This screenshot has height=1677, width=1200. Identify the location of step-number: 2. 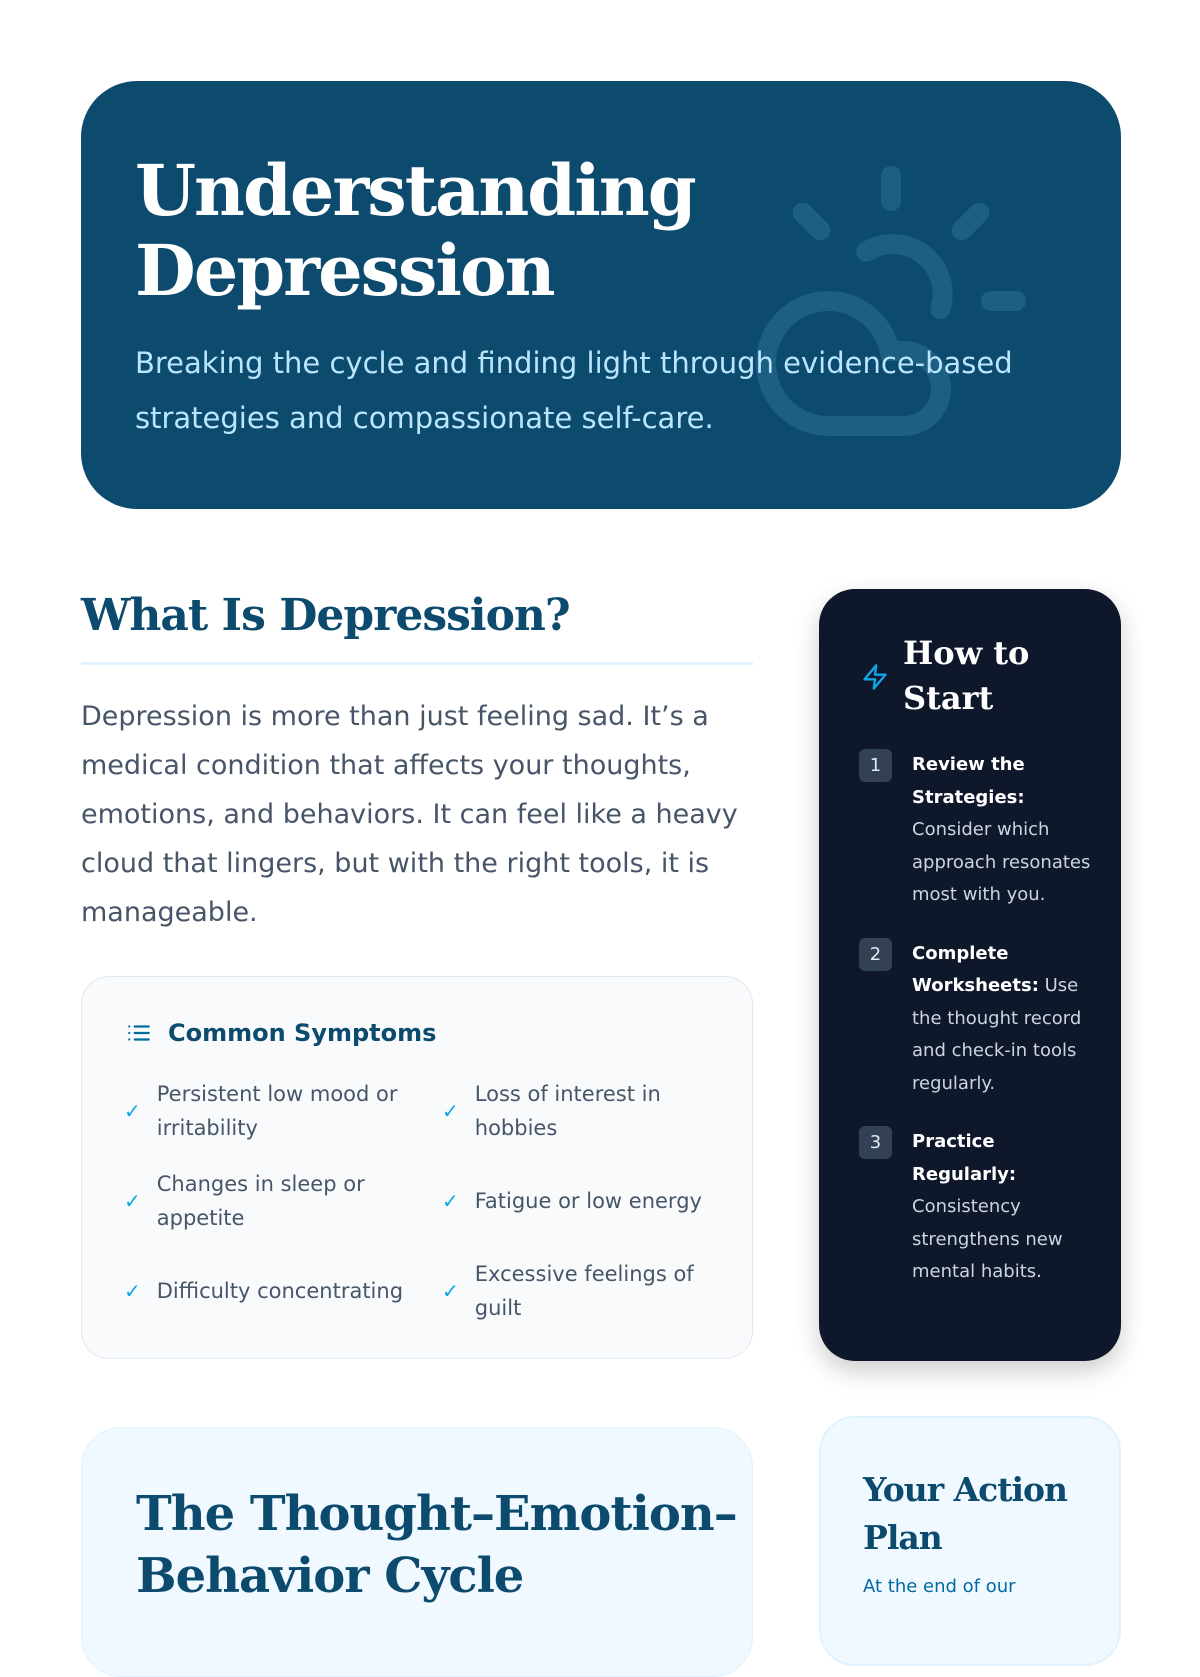
(875, 954).